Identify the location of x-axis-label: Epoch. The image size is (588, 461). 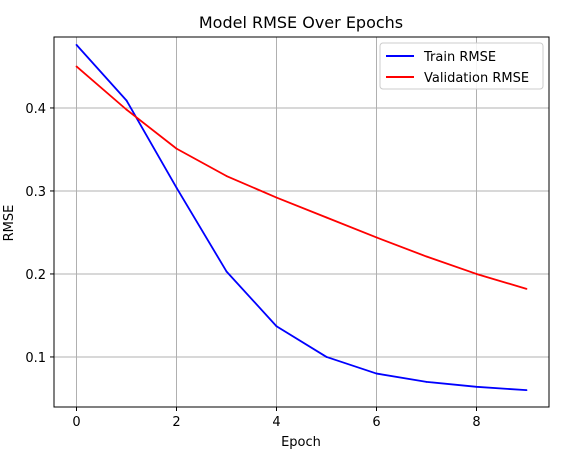
(301, 442).